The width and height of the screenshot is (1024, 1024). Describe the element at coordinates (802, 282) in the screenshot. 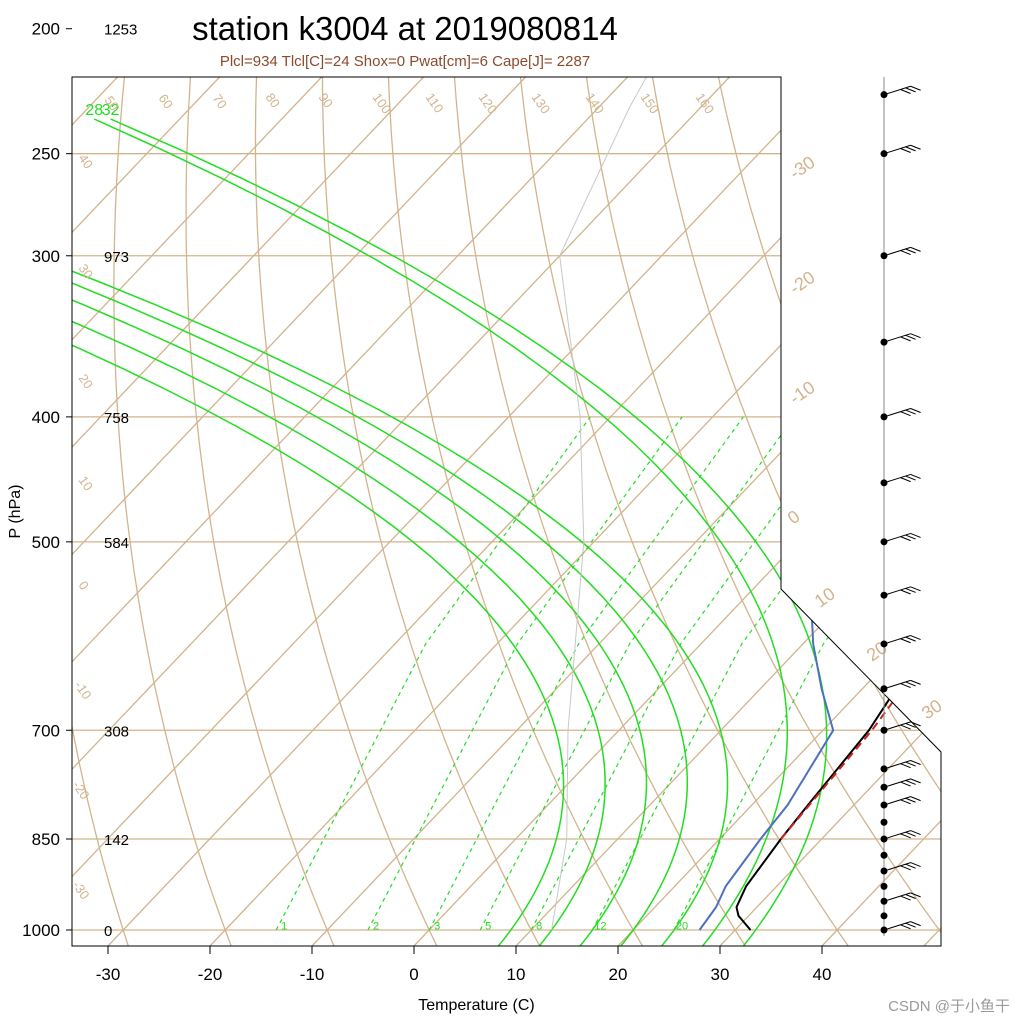

I see `isotherm-label: -20` at that location.